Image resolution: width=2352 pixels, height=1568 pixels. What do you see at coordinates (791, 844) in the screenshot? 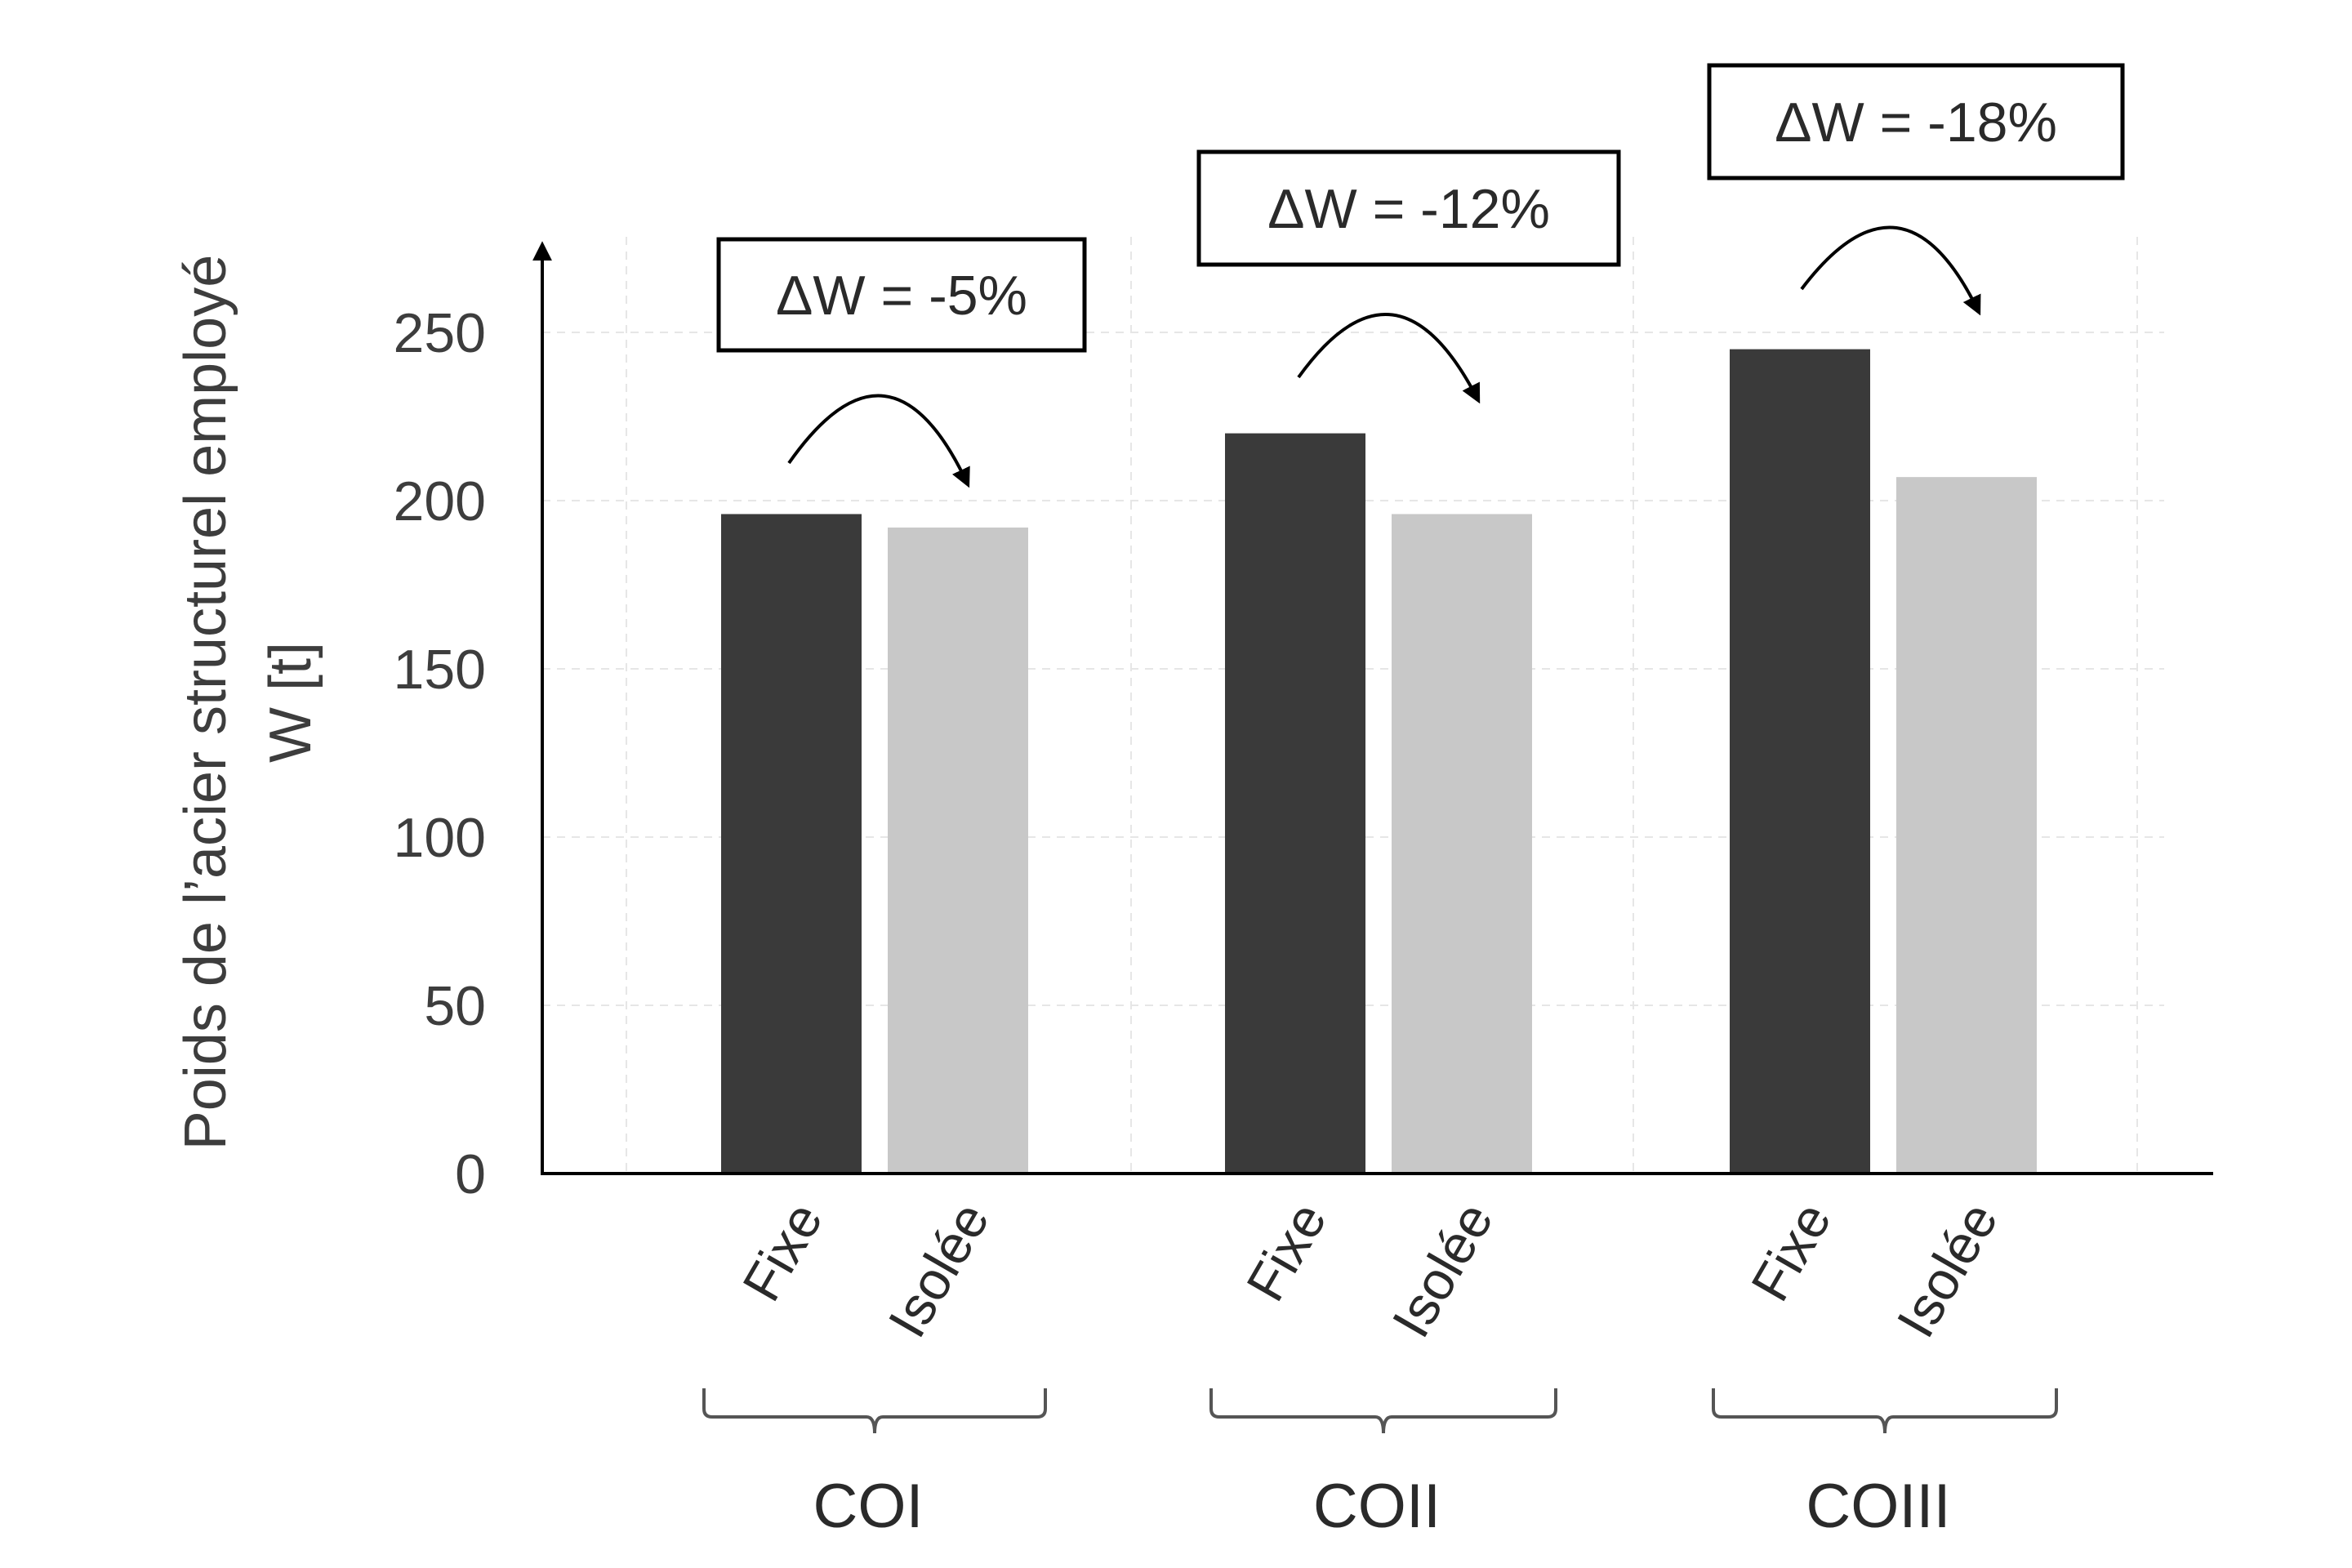
I see `bar-coi-fixe` at bounding box center [791, 844].